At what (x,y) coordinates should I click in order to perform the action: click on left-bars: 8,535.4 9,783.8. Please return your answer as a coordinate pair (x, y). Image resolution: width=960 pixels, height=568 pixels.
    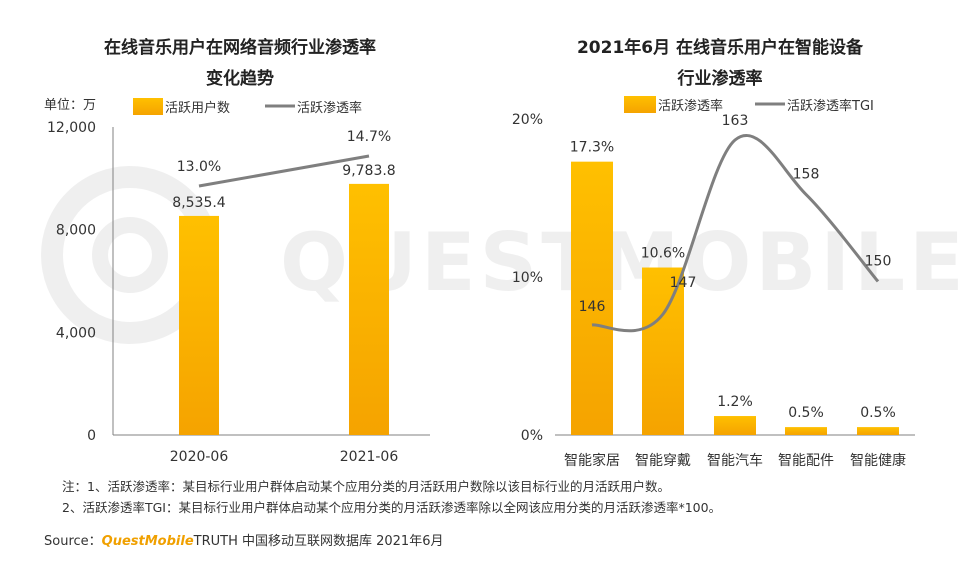
    Looking at the image, I should click on (284, 299).